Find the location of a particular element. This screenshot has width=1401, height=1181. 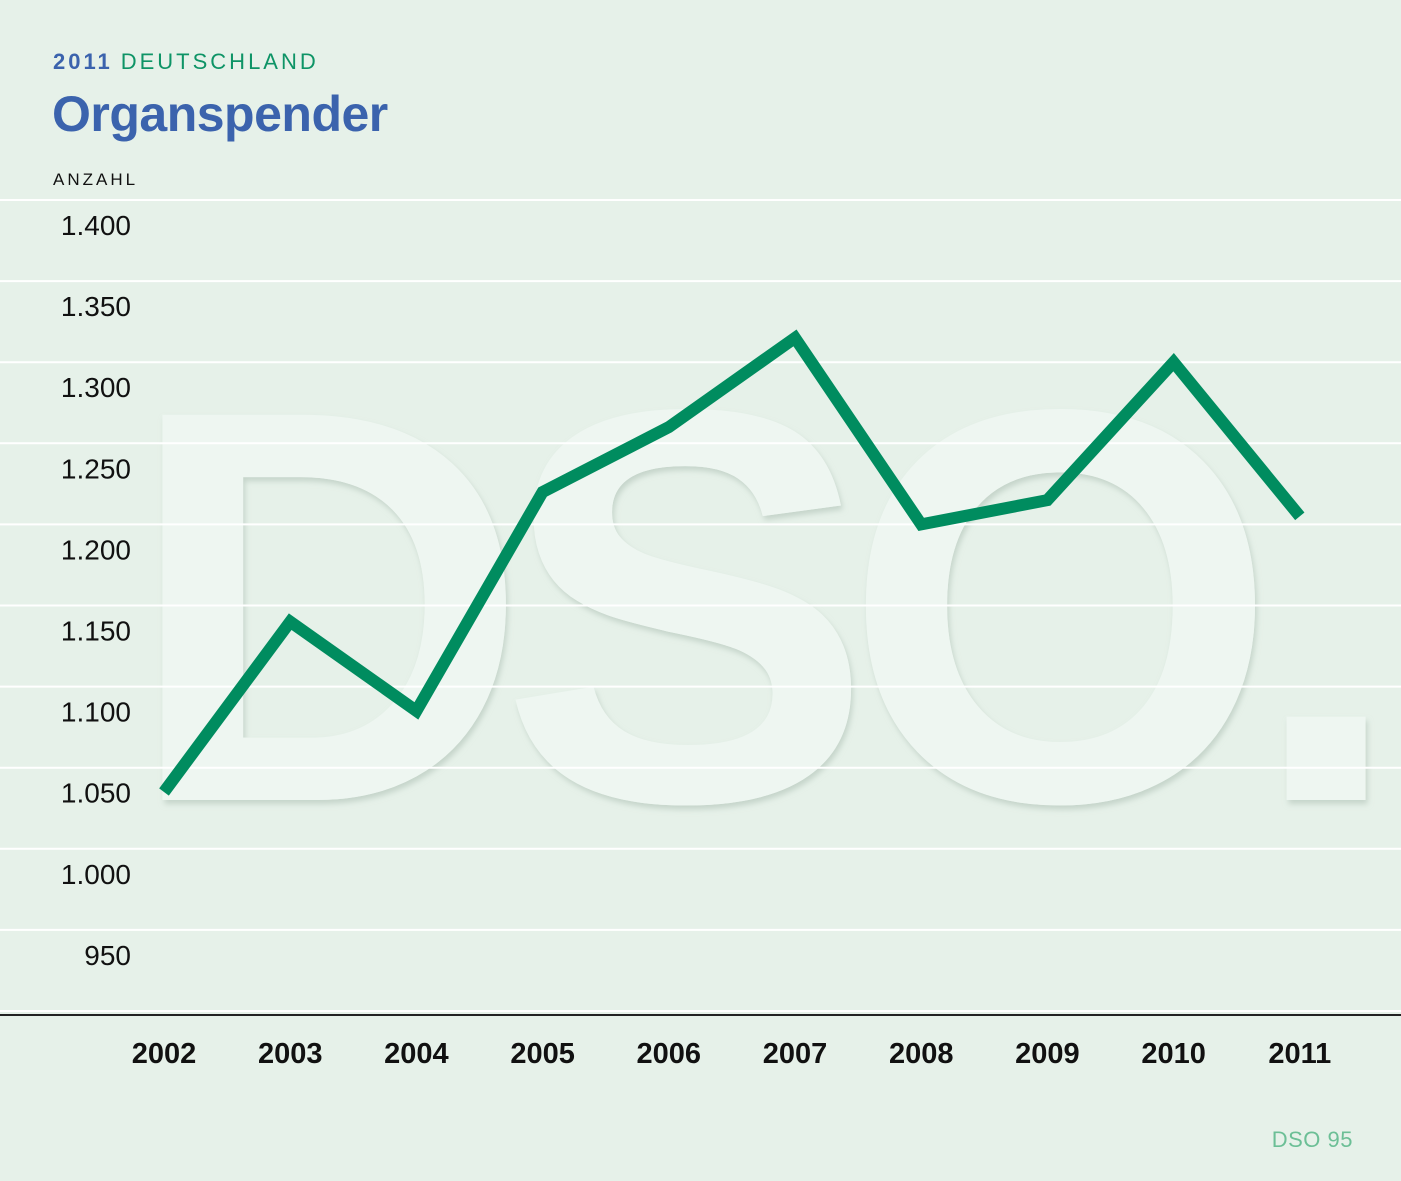

x-tick-label: 2003 is located at coordinates (290, 1054).